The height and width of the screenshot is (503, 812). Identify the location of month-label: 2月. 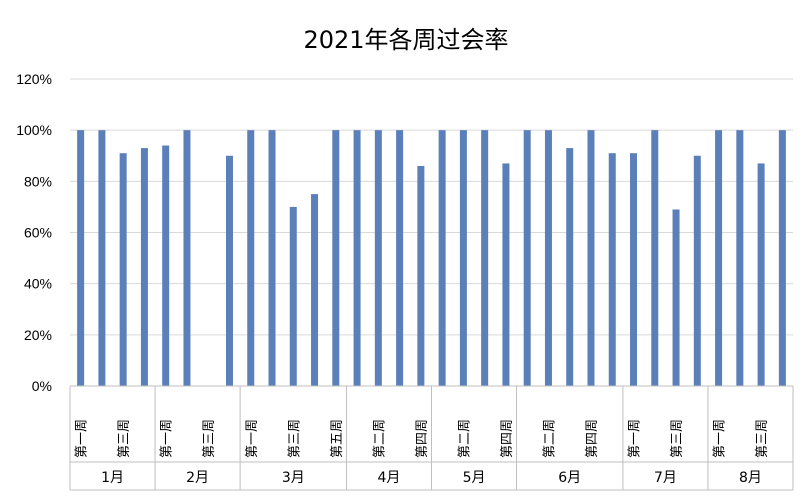
(197, 478).